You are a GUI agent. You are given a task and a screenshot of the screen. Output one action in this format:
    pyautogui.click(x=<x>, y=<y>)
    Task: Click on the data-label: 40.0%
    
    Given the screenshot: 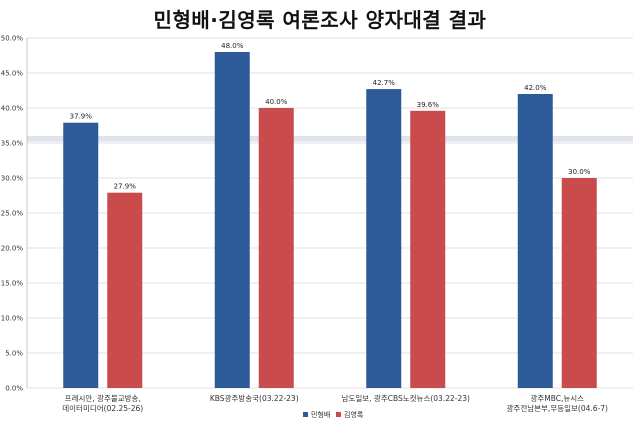 What is the action you would take?
    pyautogui.click(x=276, y=102)
    